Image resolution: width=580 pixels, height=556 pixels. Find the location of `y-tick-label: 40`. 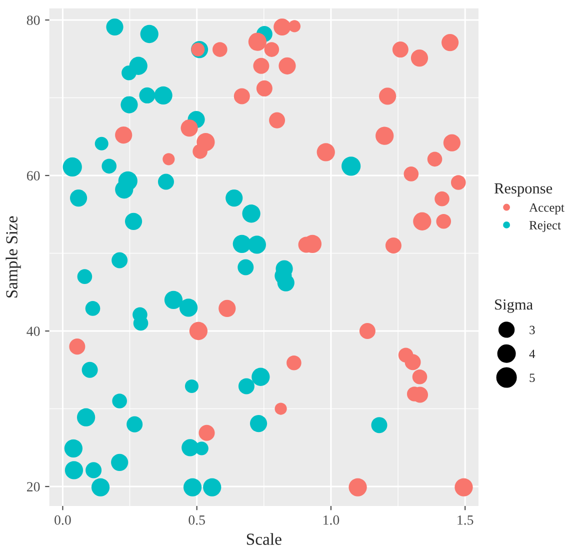

y-tick-label: 40 is located at coordinates (33, 331).